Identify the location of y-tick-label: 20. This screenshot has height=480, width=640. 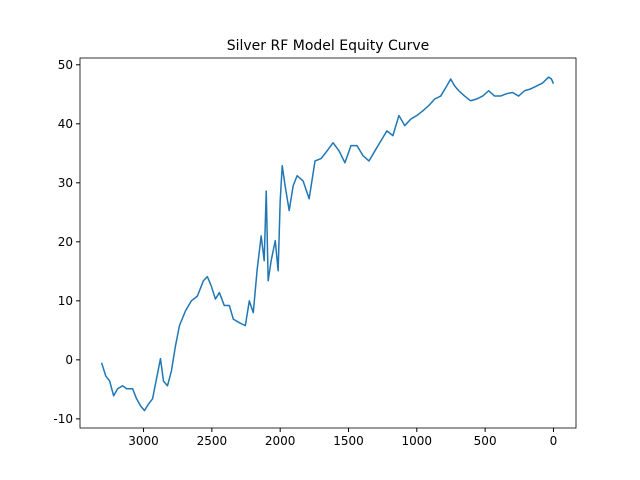
(65, 242).